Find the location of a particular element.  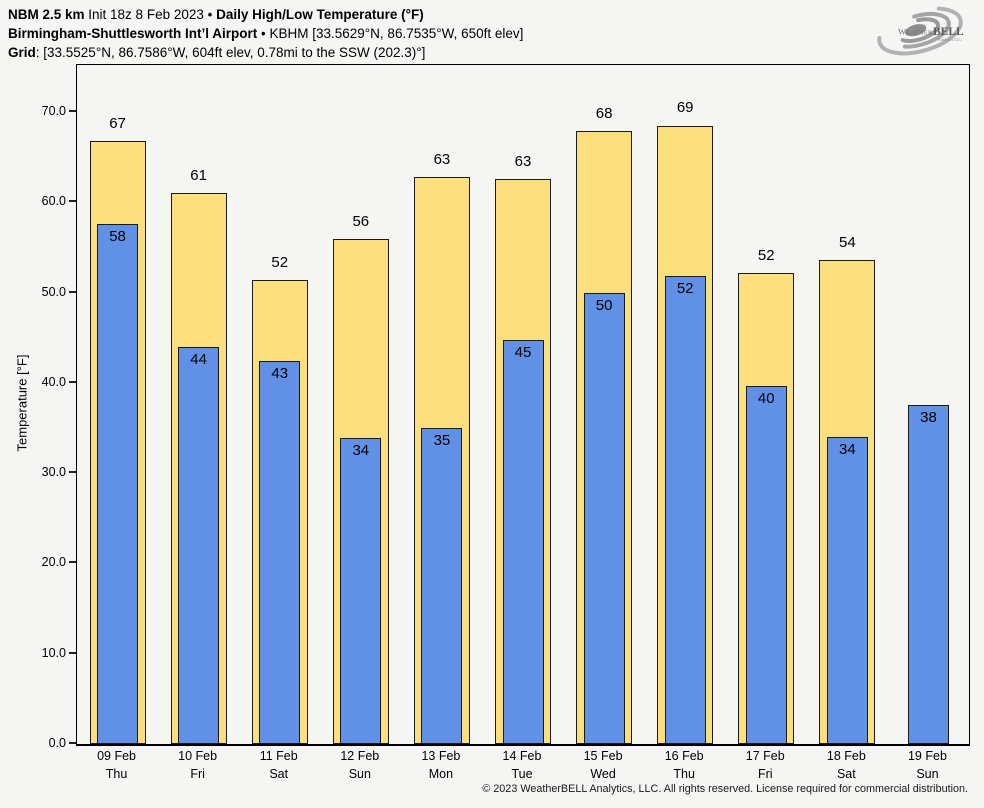

low-temp-label: 45 is located at coordinates (523, 353).